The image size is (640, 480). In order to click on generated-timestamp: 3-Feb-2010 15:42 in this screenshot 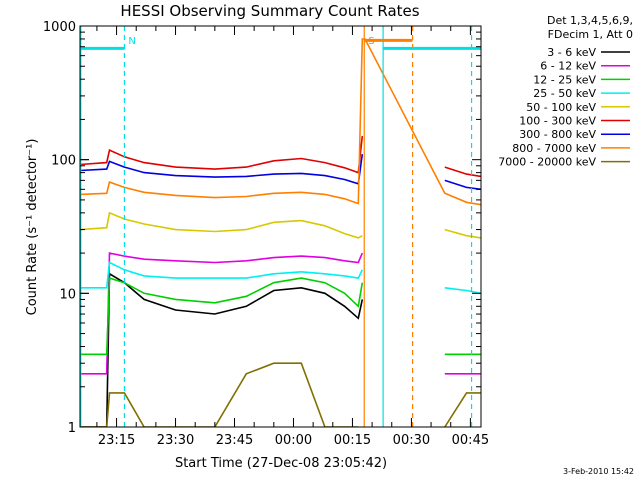, I will do `click(598, 471)`.